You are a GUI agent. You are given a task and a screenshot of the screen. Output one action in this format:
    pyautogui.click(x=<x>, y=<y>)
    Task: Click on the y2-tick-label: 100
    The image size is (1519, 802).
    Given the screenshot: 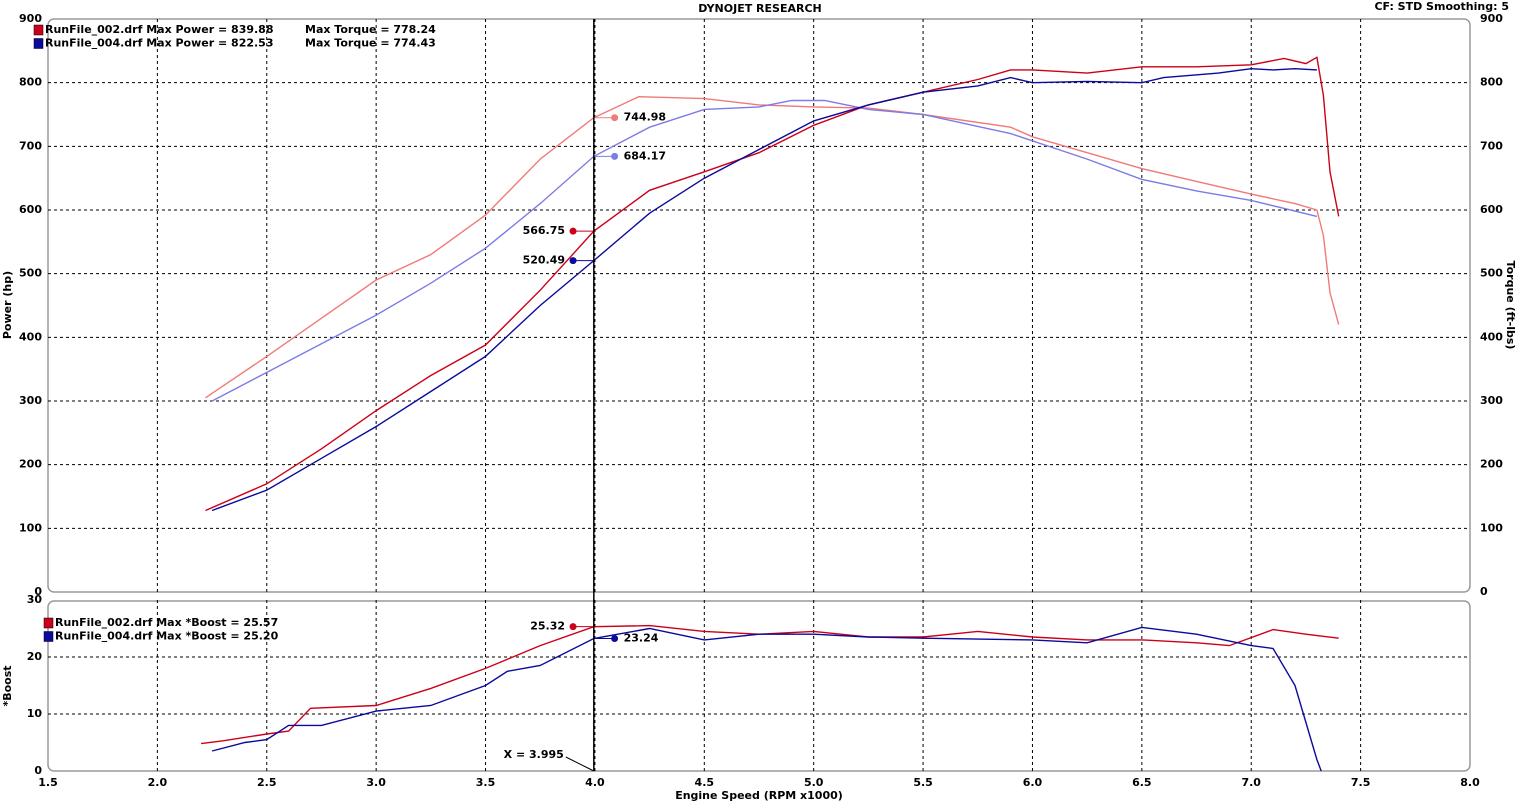 What is the action you would take?
    pyautogui.click(x=1491, y=527)
    